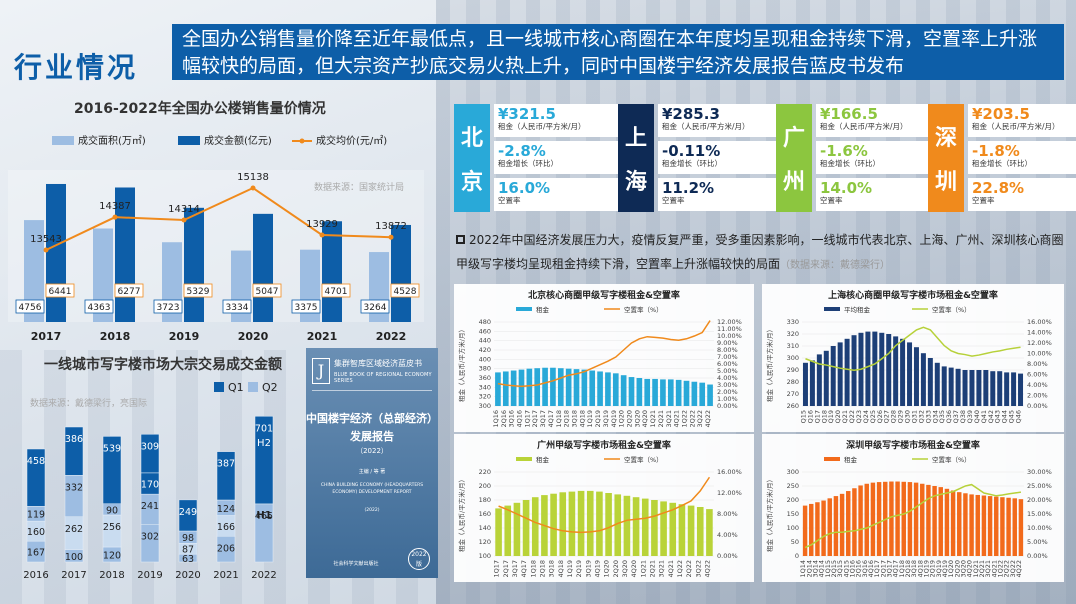 Image resolution: width=1076 pixels, height=604 pixels. I want to click on x-tick-label: 2020, so click(253, 336).